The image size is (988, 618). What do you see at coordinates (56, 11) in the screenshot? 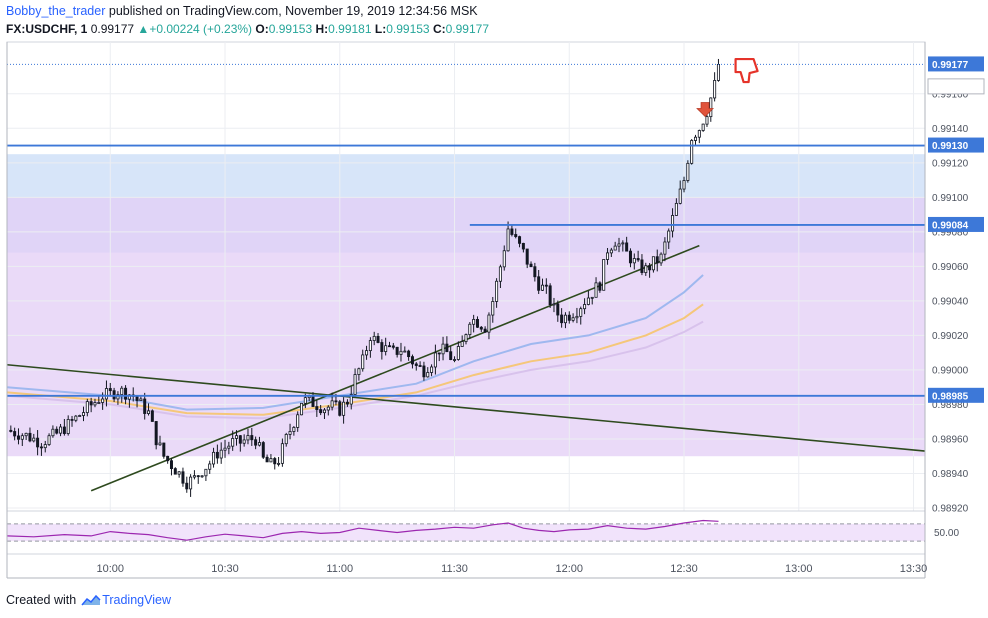
I see `author-name: Bobby_the_trader` at bounding box center [56, 11].